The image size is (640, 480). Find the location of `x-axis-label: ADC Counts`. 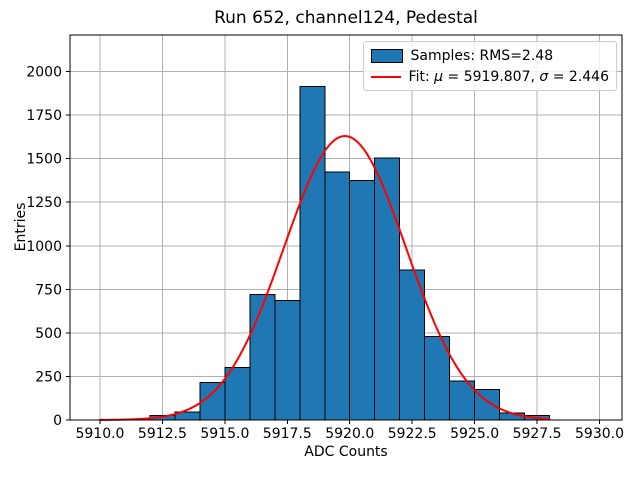

x-axis-label: ADC Counts is located at coordinates (346, 452).